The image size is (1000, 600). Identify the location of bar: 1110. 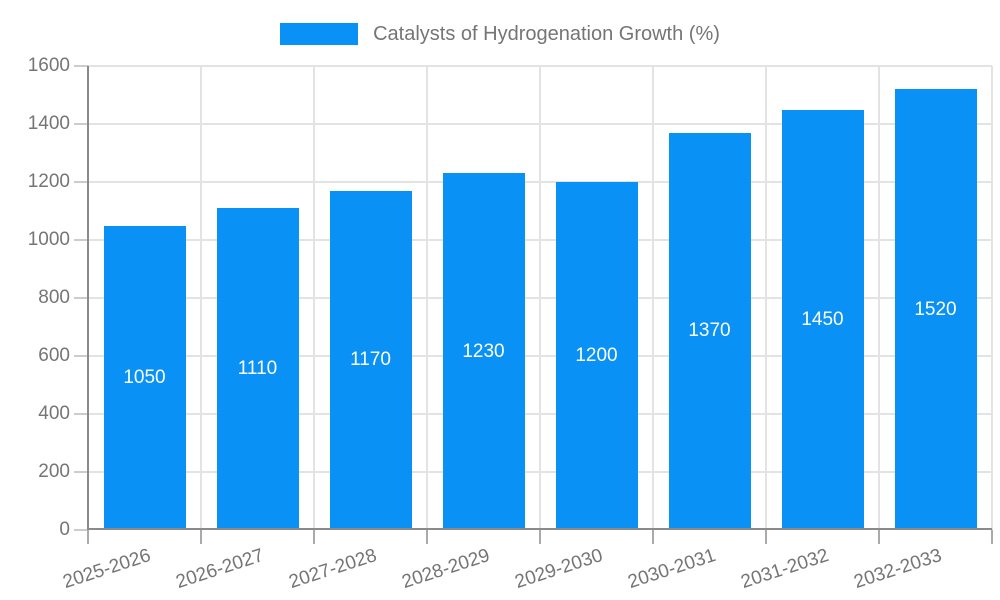
(257, 369).